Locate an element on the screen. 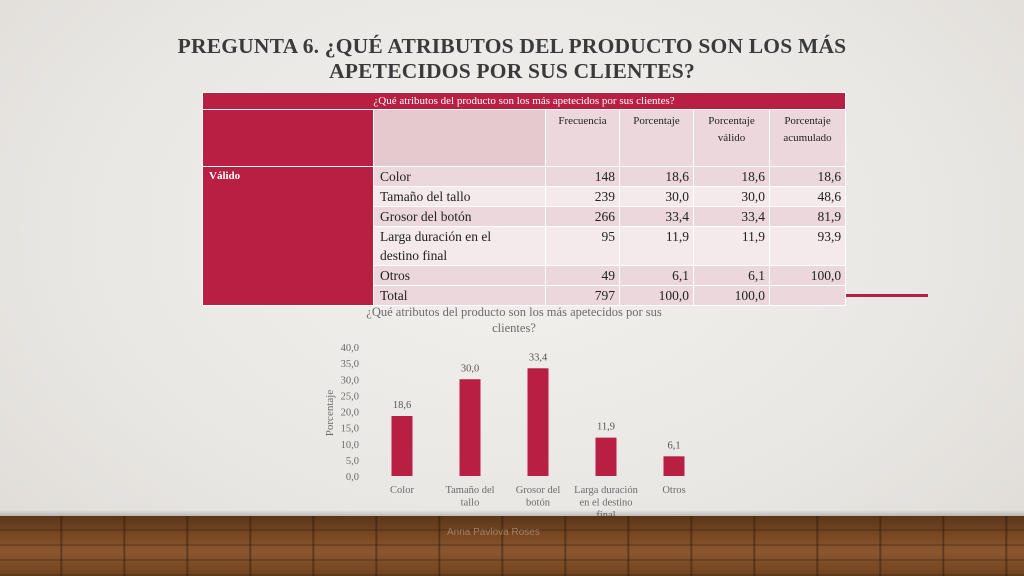 The height and width of the screenshot is (576, 1024). row-label: Larga duración en el destino final is located at coordinates (459, 246).